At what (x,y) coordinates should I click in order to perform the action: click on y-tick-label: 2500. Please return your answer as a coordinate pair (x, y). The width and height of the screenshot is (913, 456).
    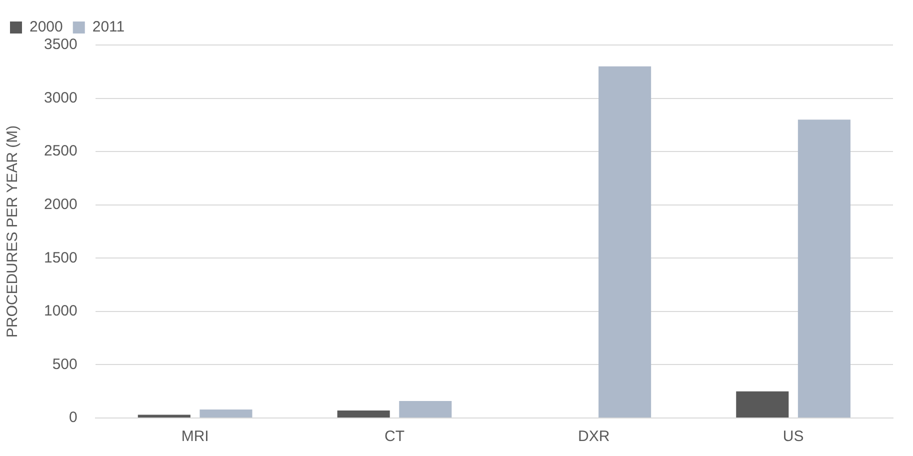
    Looking at the image, I should click on (61, 151).